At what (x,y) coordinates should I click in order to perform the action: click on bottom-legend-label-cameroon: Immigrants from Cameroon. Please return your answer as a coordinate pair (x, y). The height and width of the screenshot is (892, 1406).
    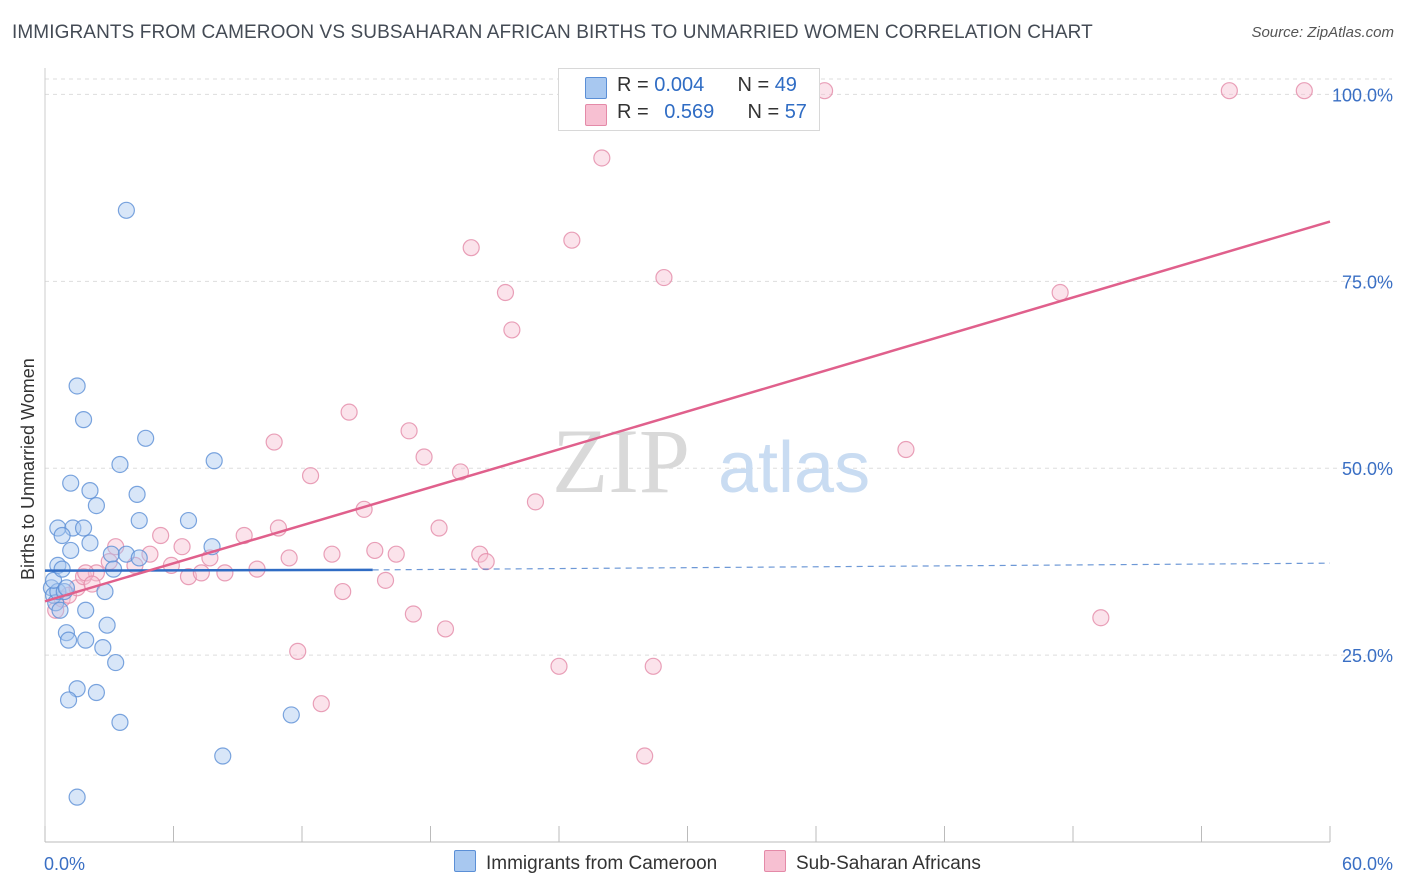
    Looking at the image, I should click on (602, 863).